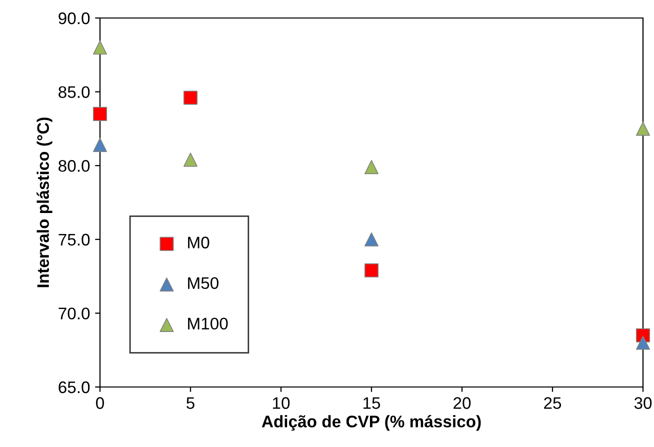  Describe the element at coordinates (371, 423) in the screenshot. I see `x-axis-title: Adição de CVP (% mássico)` at that location.